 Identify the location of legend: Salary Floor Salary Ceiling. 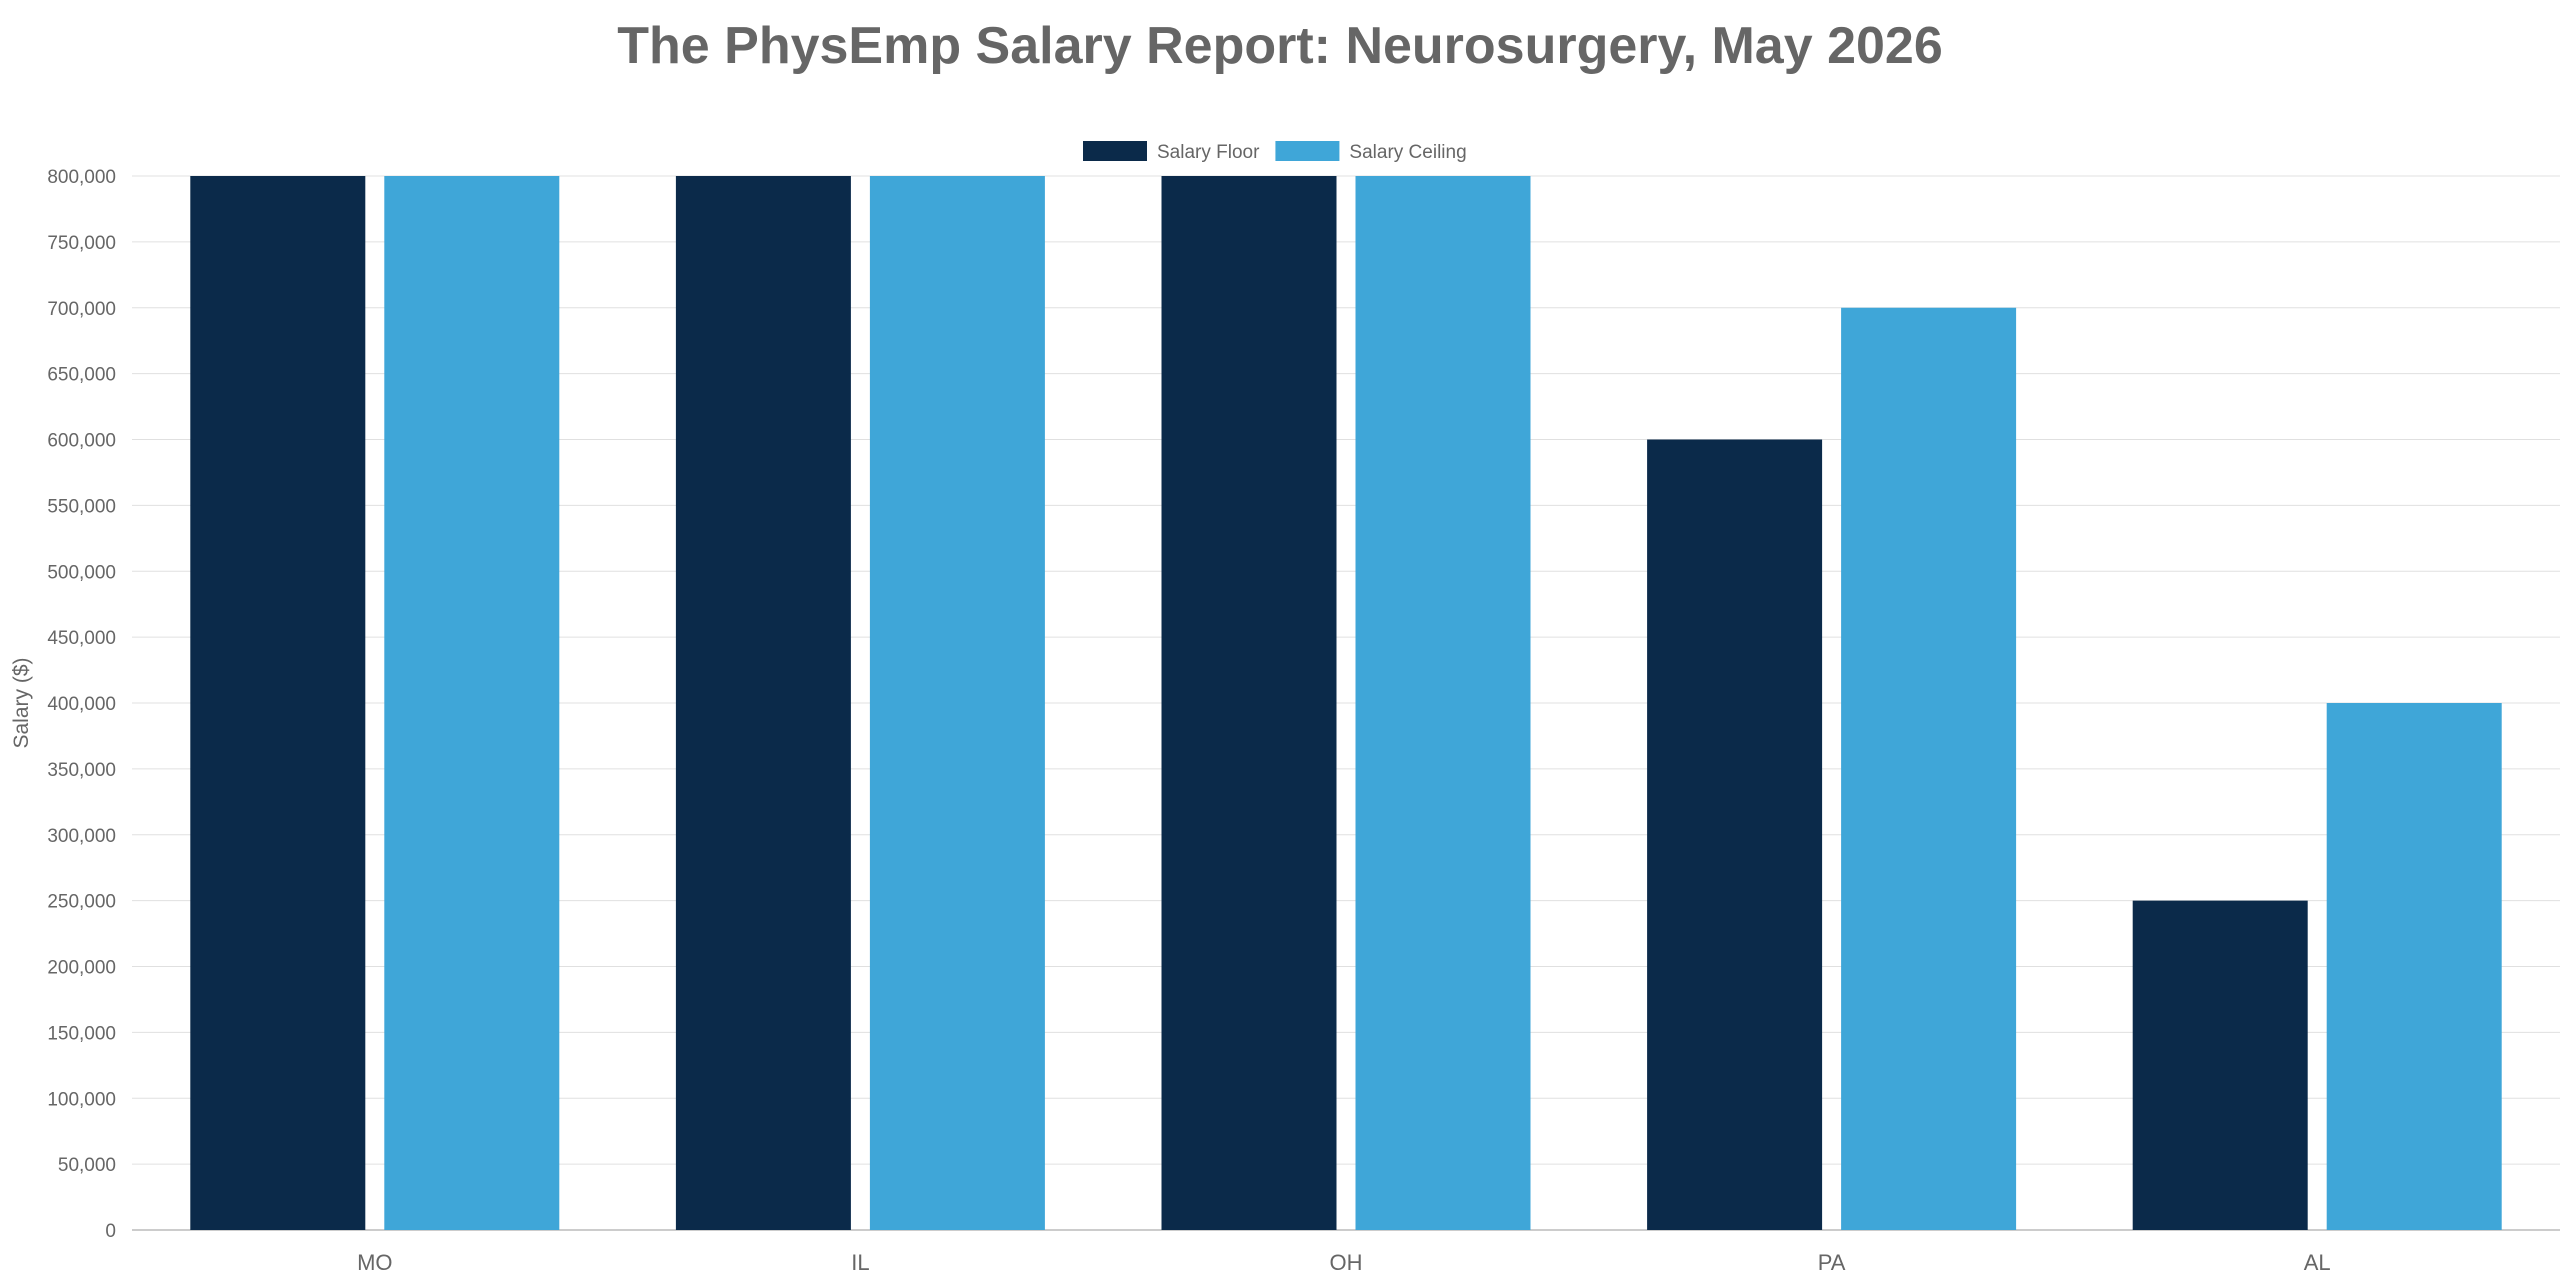
(1275, 152).